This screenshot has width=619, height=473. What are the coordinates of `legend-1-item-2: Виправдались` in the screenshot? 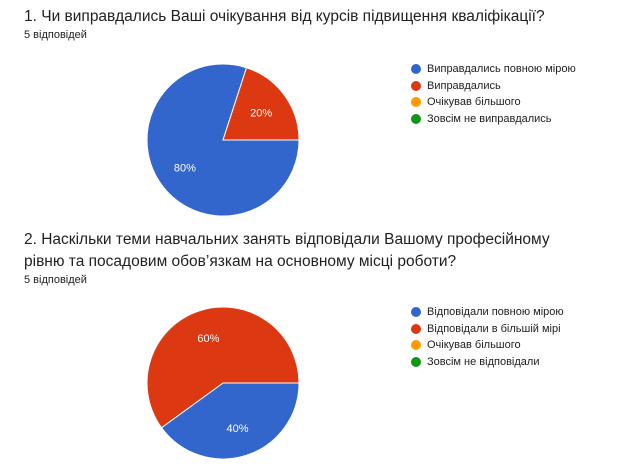 It's located at (493, 86).